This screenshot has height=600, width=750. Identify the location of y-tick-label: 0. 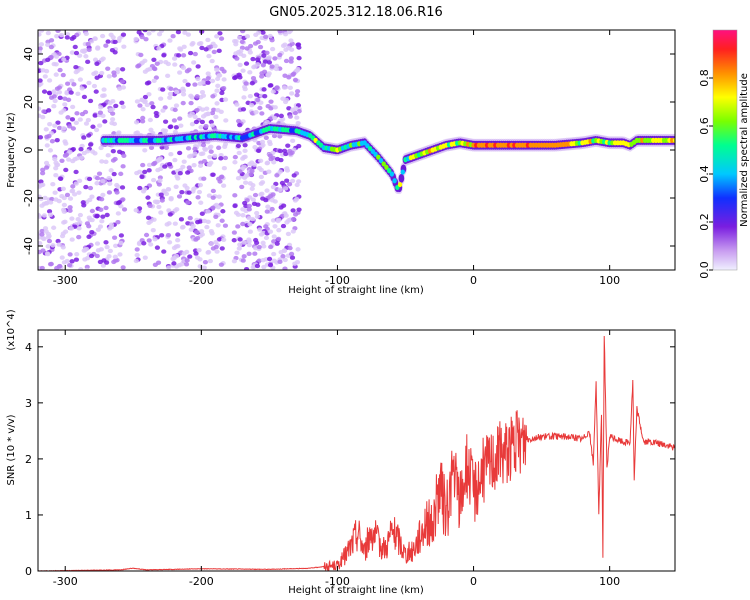
(28, 571).